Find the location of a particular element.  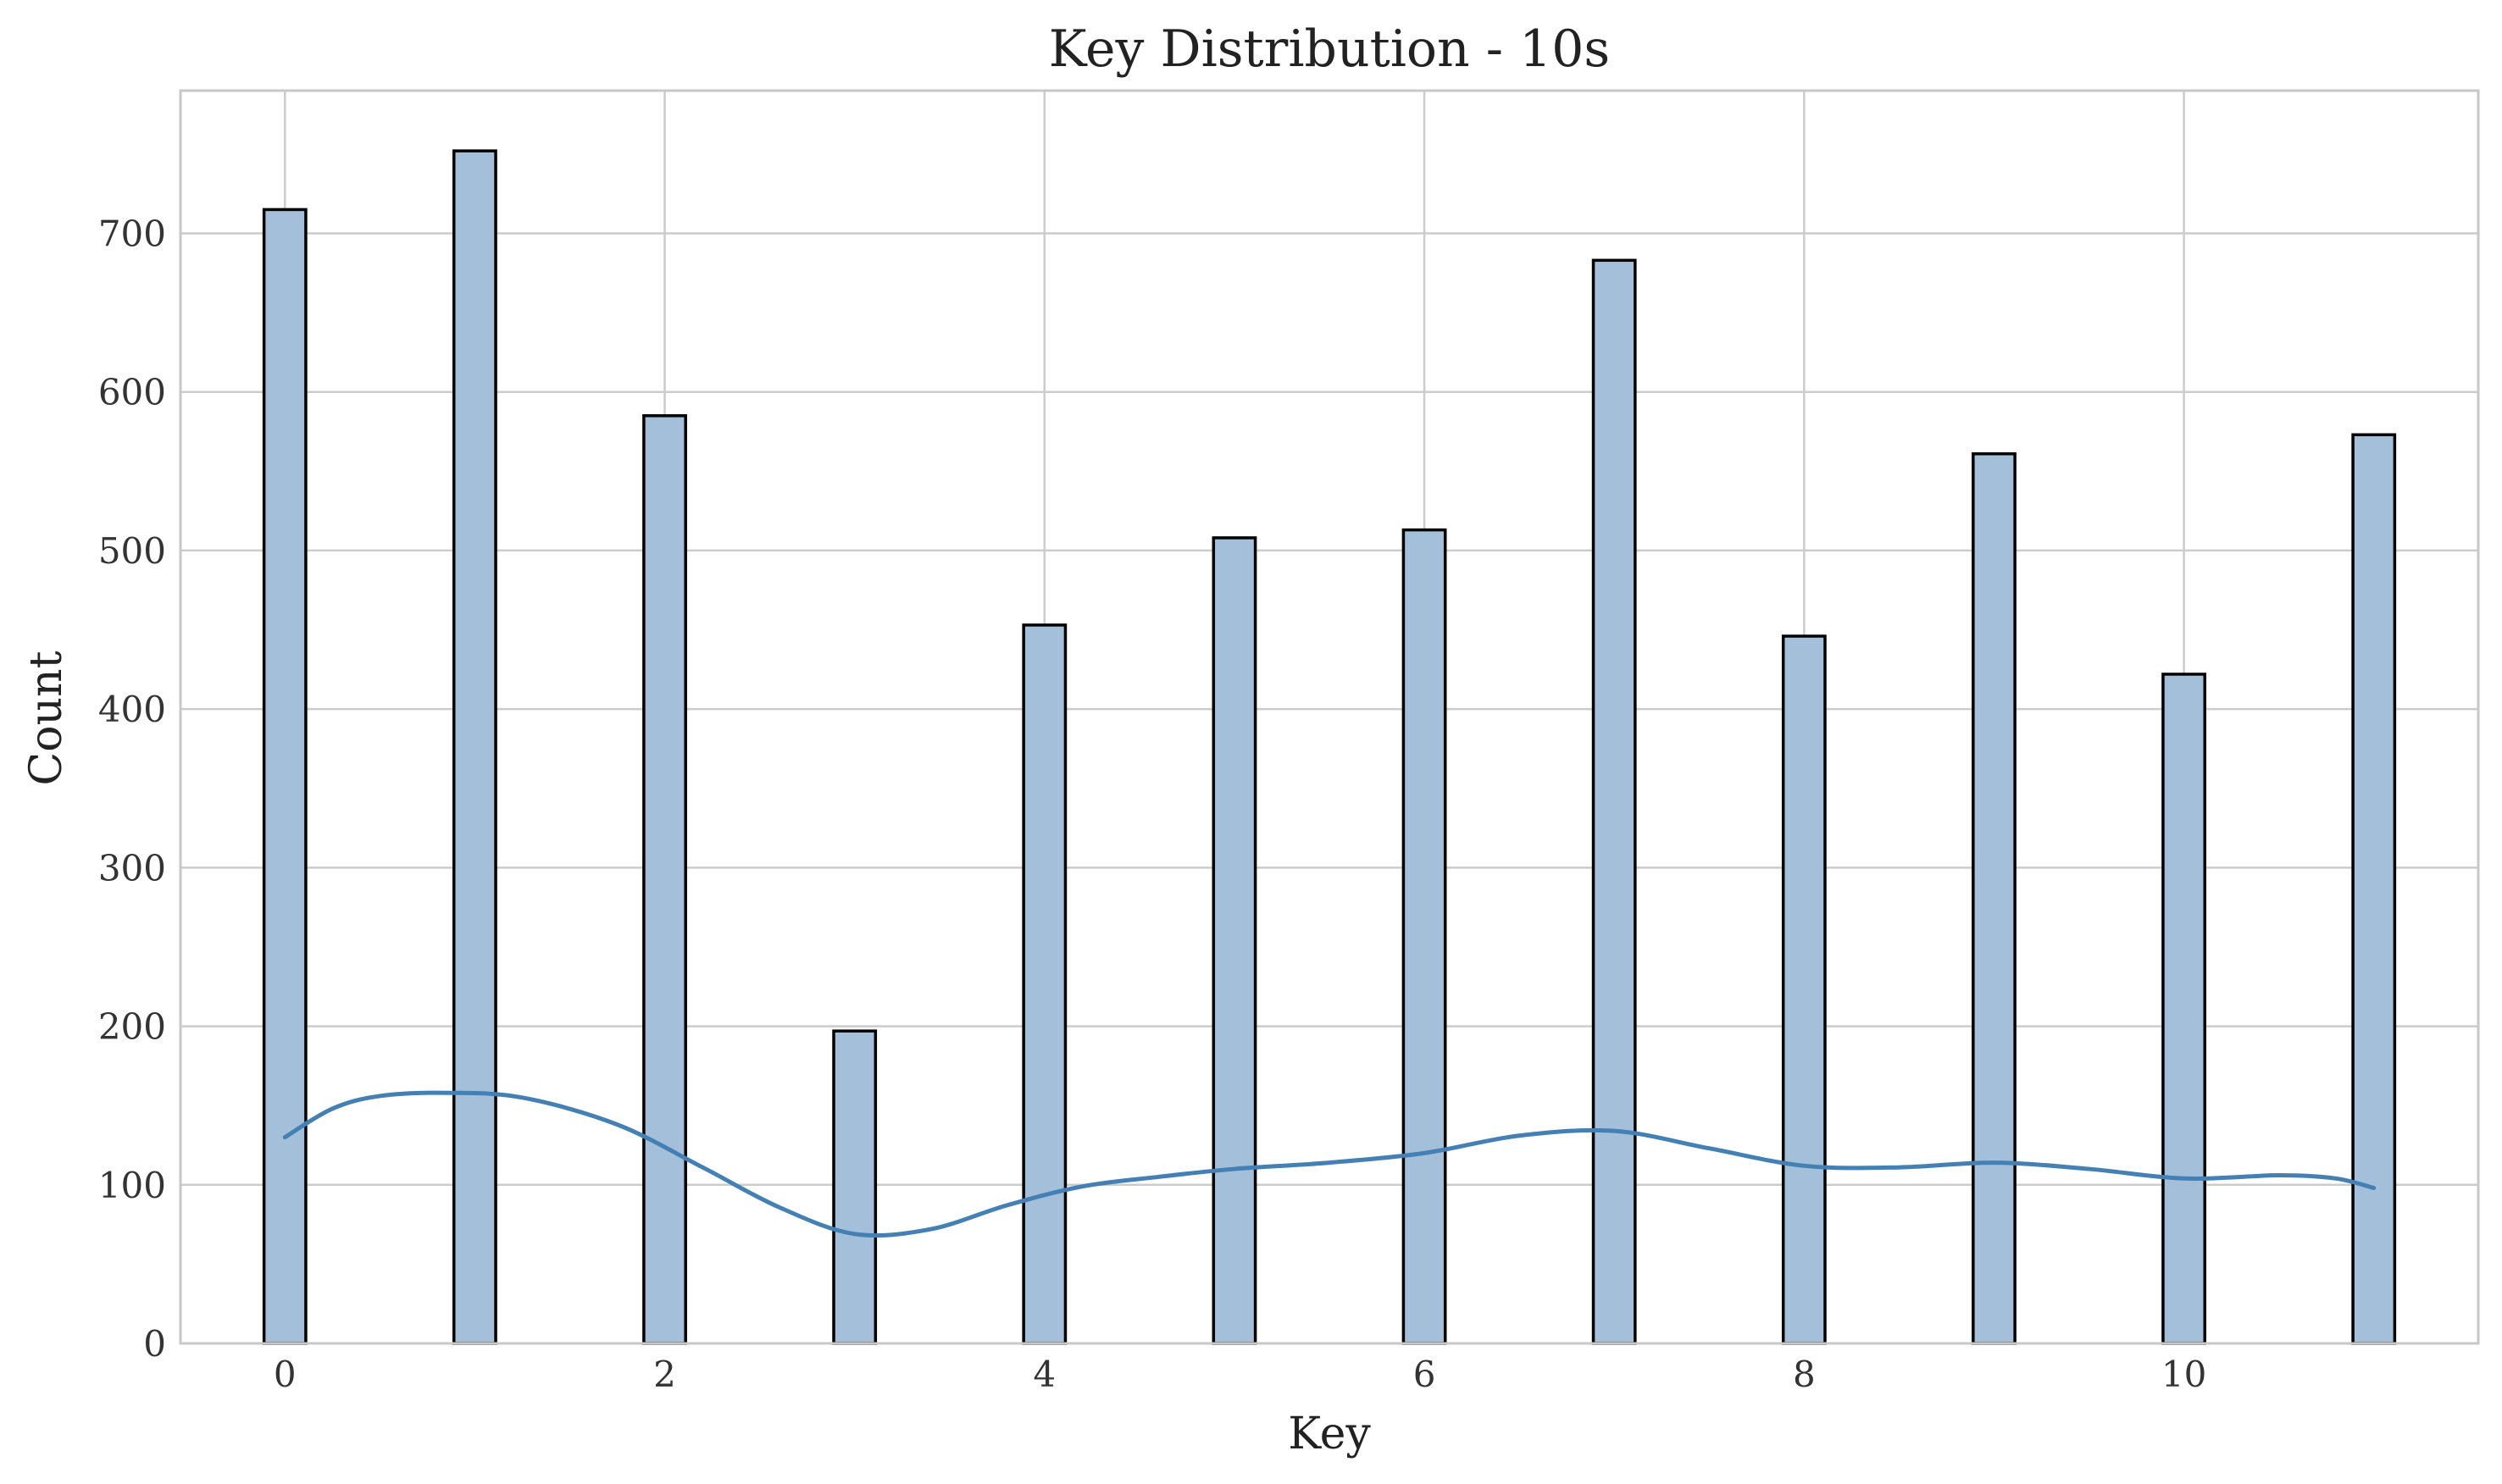

y-tick-label: 400 is located at coordinates (132, 709).